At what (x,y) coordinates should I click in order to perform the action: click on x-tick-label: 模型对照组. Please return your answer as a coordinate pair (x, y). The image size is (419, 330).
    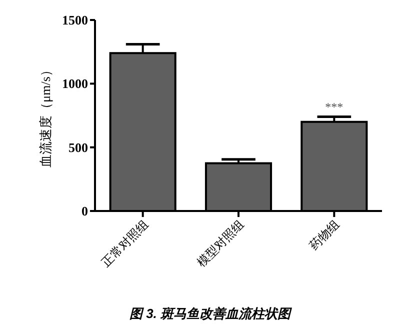
    Looking at the image, I should click on (220, 243).